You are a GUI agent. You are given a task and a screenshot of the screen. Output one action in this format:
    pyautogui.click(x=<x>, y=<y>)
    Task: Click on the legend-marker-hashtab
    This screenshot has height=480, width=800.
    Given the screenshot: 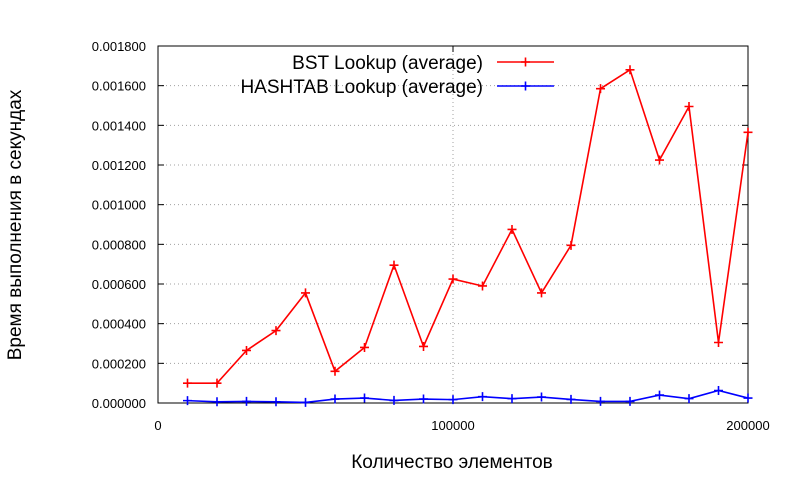 What is the action you would take?
    pyautogui.click(x=525, y=86)
    